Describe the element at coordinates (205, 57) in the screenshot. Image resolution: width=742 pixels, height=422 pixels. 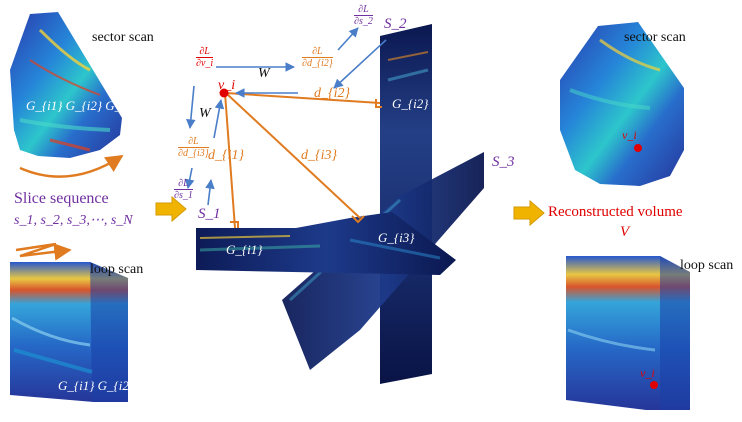
I see `grad-vi-fraction: ∂L ∂v_i` at that location.